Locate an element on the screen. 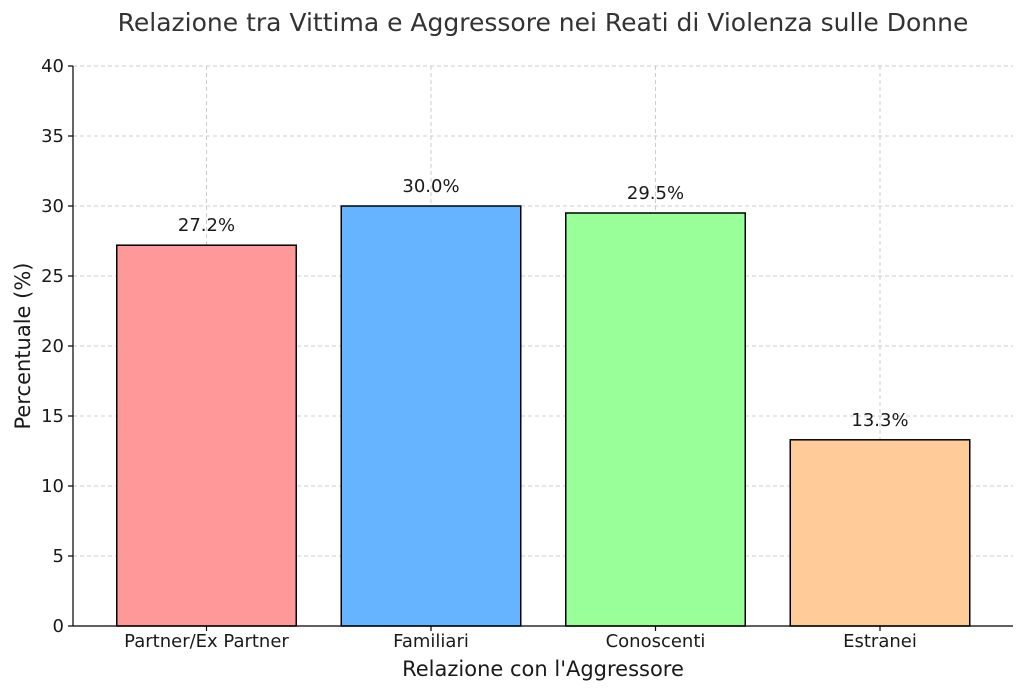 The height and width of the screenshot is (693, 1024). y-tick-label: 40 is located at coordinates (52, 66).